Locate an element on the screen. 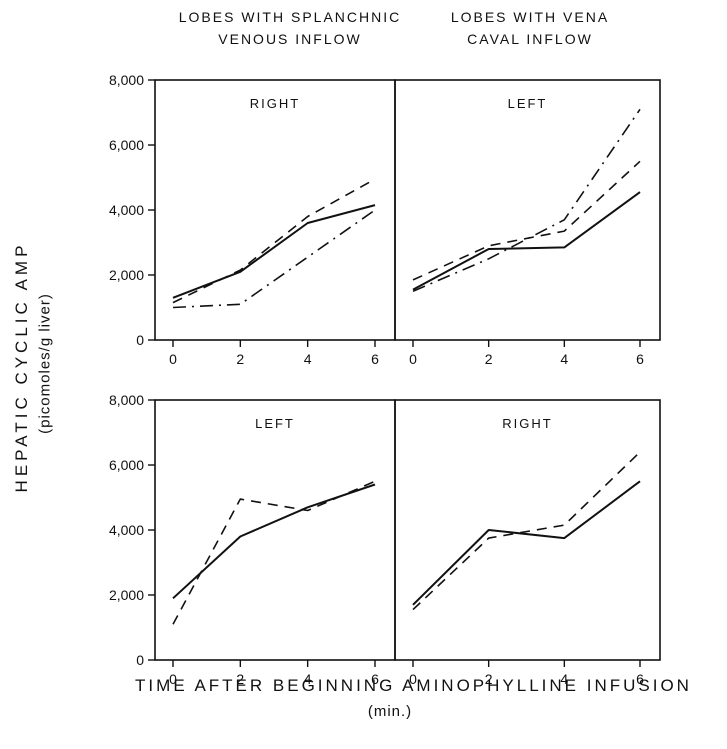  series-line-dashdot is located at coordinates (274, 259).